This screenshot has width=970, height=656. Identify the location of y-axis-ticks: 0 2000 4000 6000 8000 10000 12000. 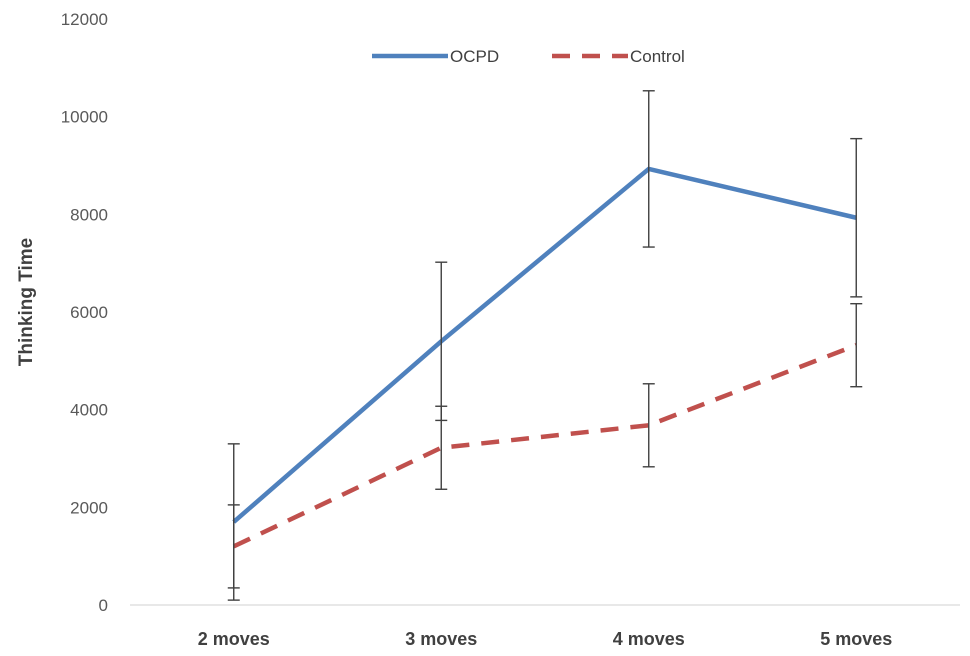
(84, 312).